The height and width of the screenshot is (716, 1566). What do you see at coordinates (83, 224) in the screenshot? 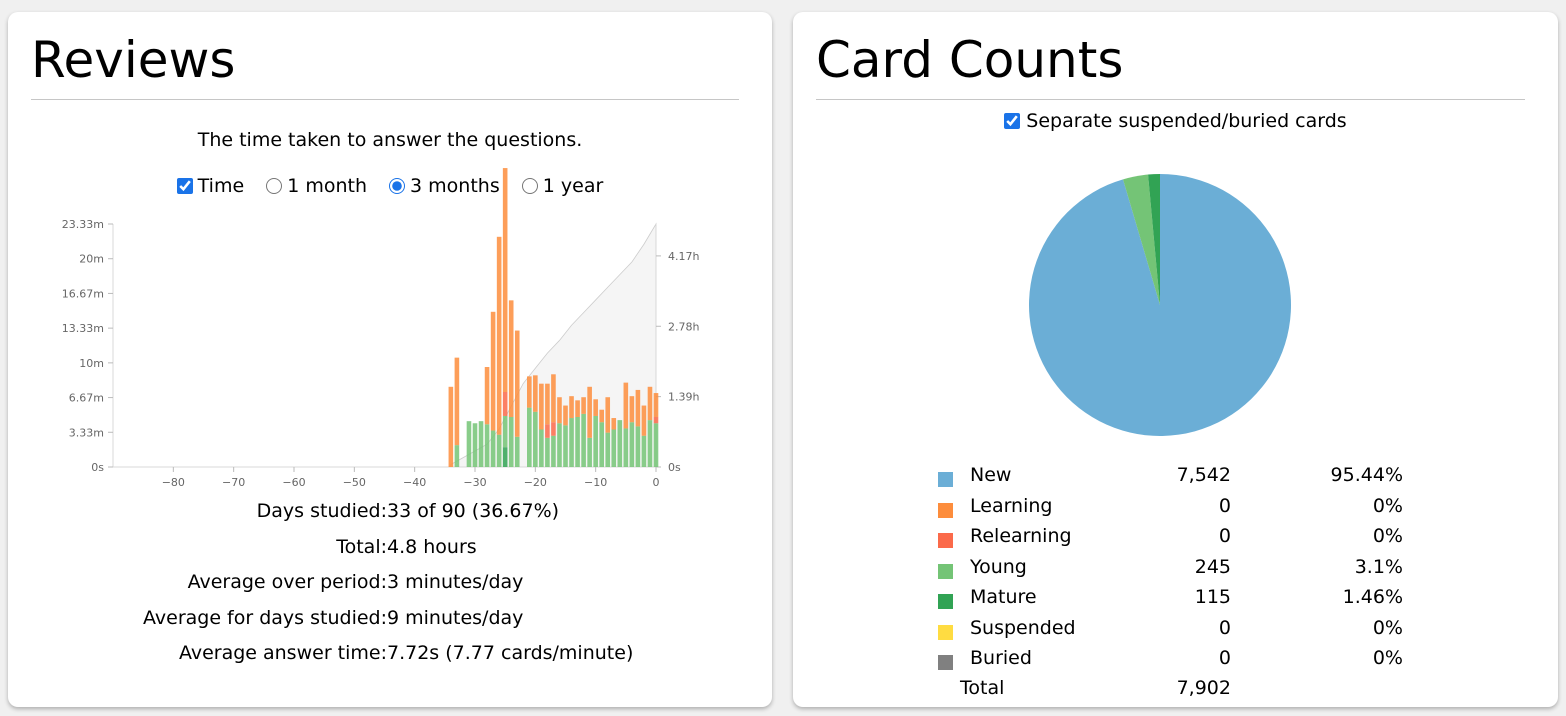
I see `y-tick-label: 23.33m` at bounding box center [83, 224].